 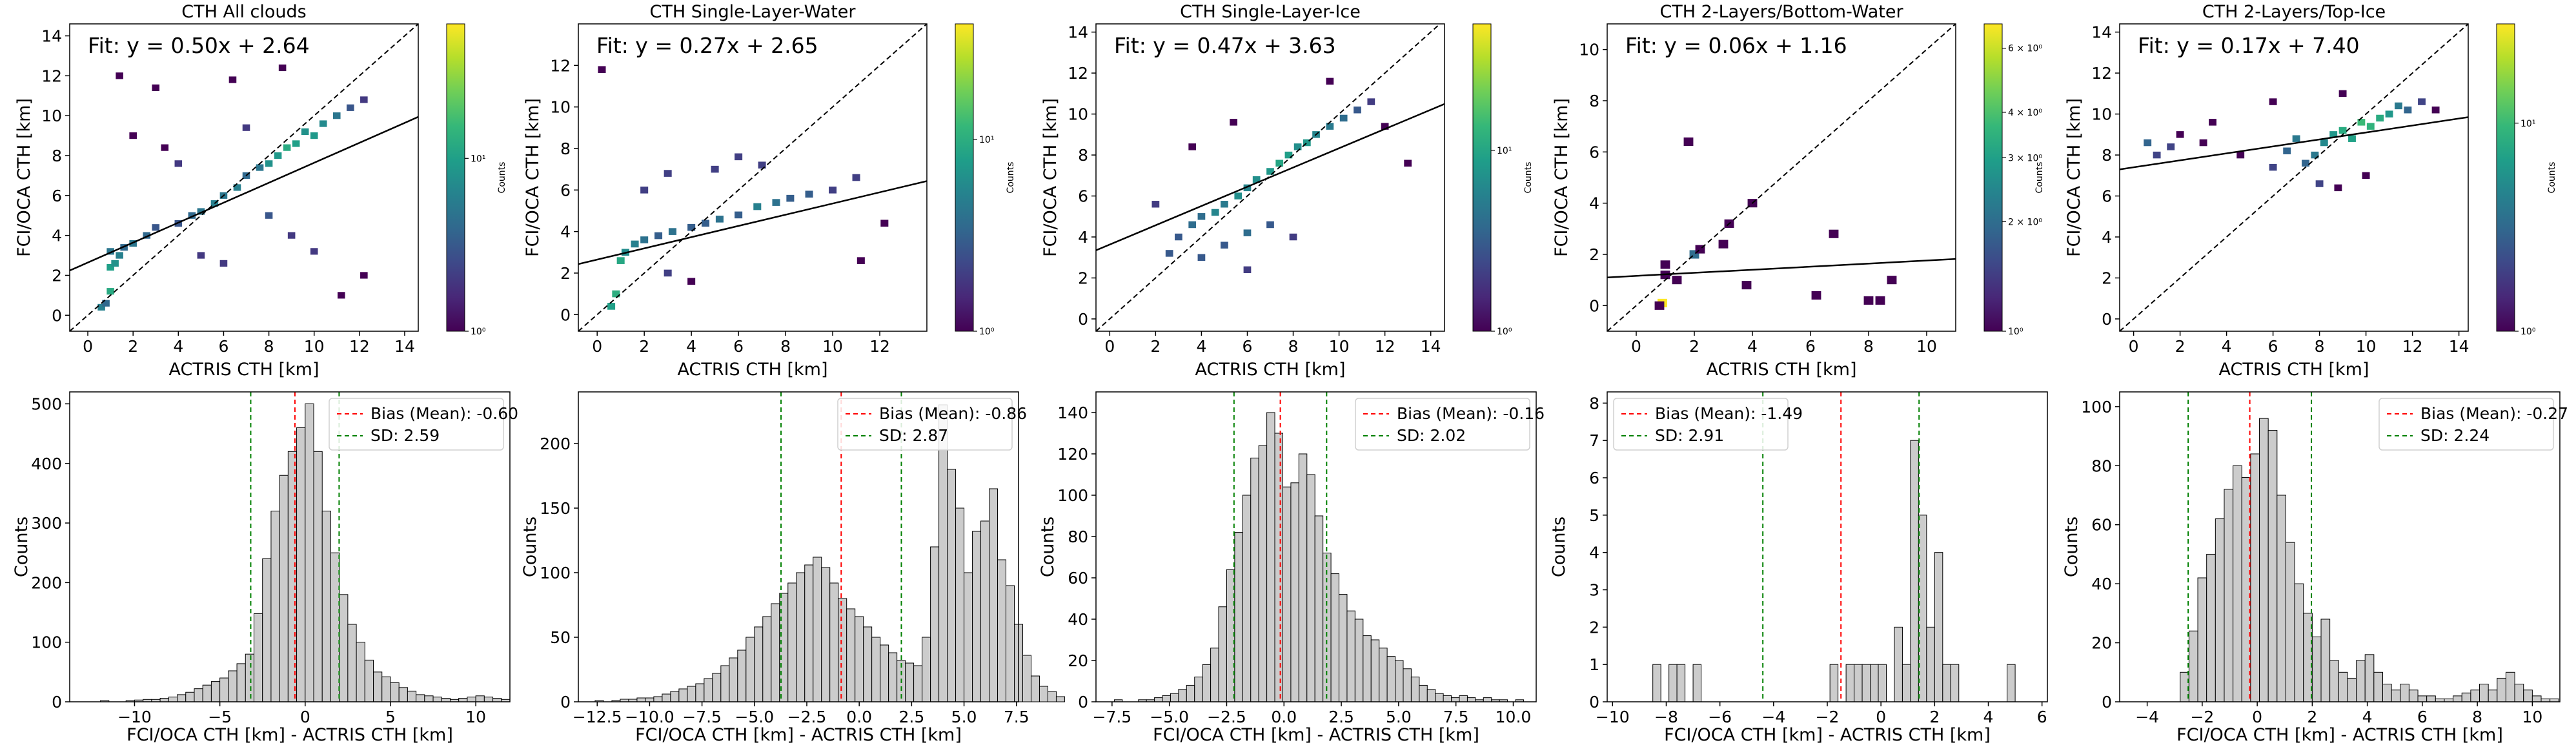 What do you see at coordinates (1482, 177) in the screenshot?
I see `colorbar` at bounding box center [1482, 177].